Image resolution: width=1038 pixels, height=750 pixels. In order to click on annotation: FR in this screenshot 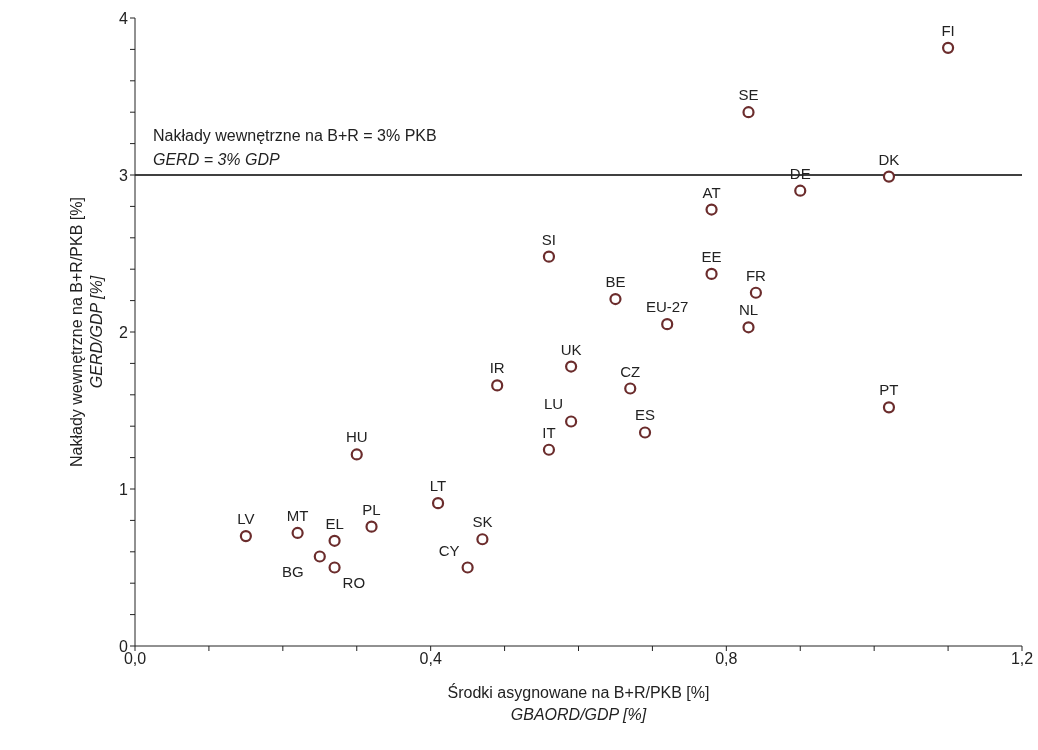, I will do `click(756, 275)`.